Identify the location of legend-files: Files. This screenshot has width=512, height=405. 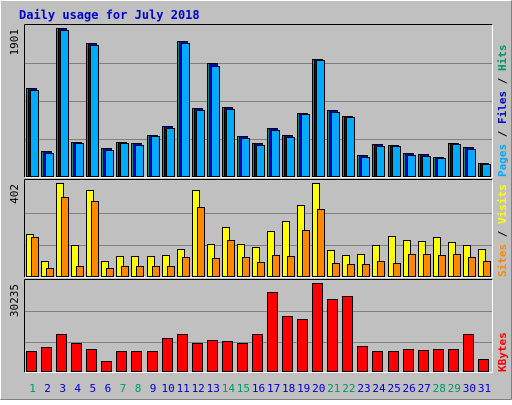
(502, 107).